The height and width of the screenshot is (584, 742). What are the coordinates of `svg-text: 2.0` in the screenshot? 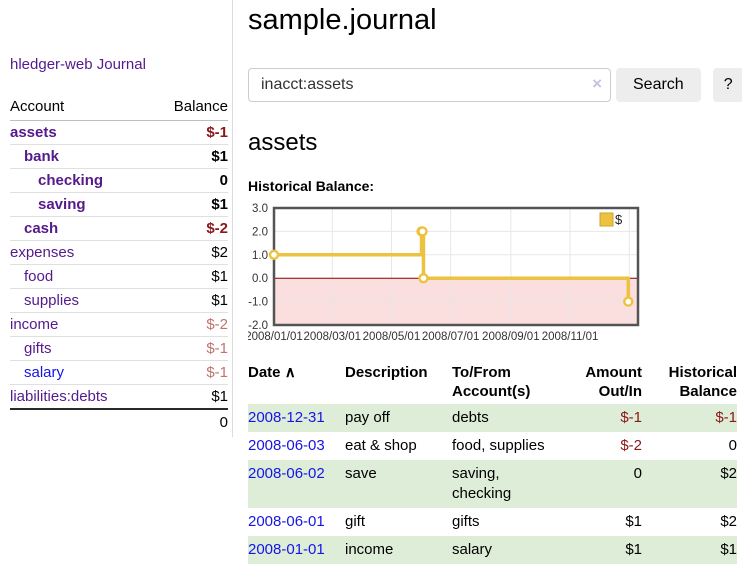 It's located at (260, 232).